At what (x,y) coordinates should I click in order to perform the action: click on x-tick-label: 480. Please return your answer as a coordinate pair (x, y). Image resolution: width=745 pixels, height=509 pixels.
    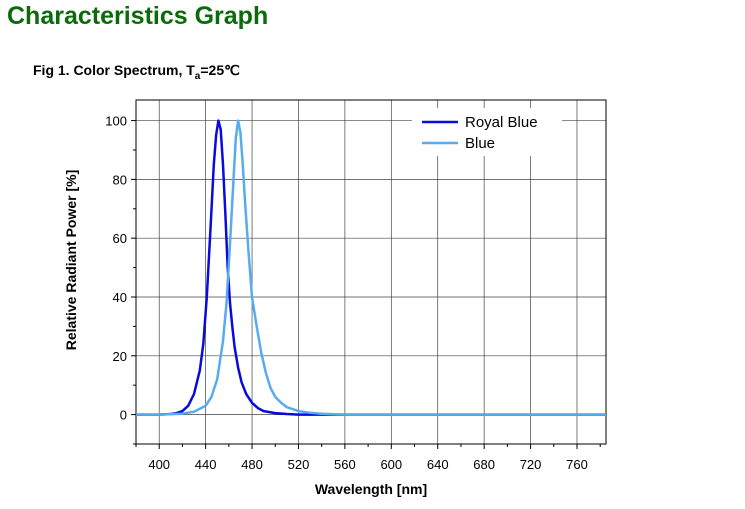
    Looking at the image, I should click on (252, 464).